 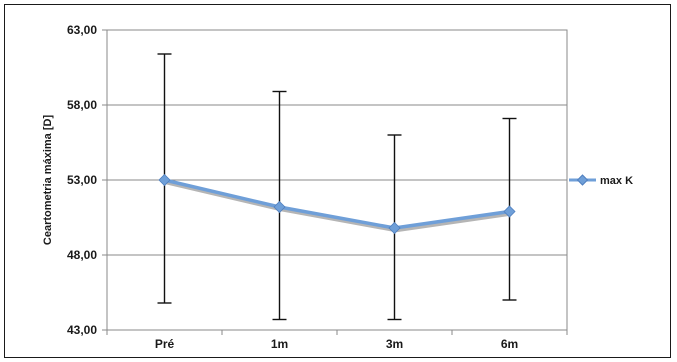 What do you see at coordinates (82, 105) in the screenshot?
I see `y-tick-label: 58,00` at bounding box center [82, 105].